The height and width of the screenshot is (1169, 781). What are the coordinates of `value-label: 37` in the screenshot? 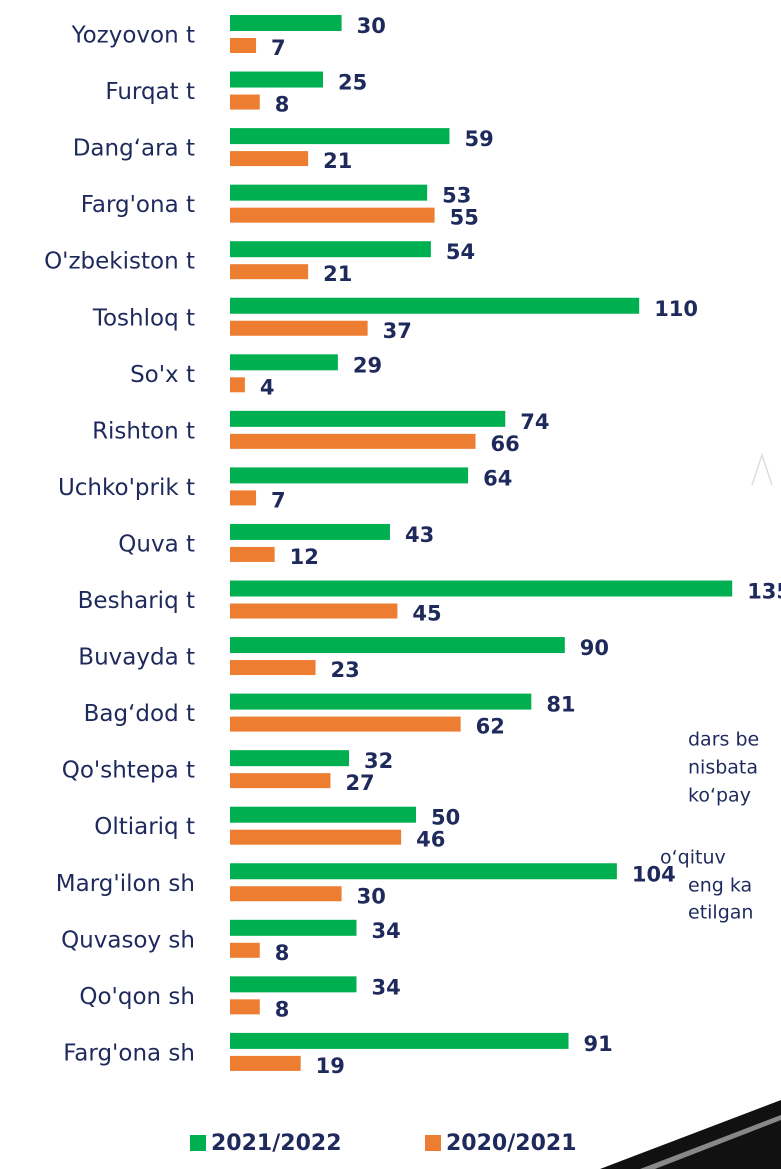 It's located at (397, 331).